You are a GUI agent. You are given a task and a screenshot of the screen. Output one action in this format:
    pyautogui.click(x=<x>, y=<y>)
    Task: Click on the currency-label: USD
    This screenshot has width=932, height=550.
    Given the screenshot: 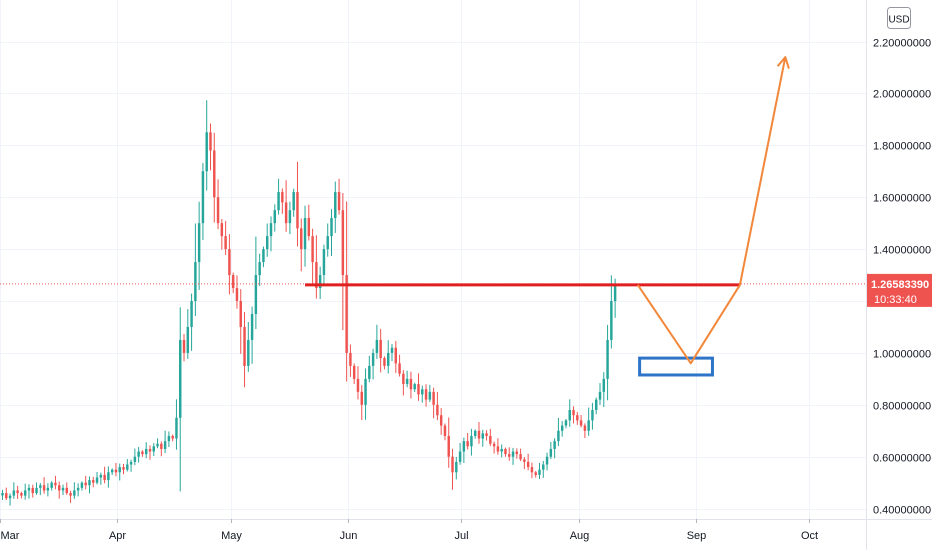 What is the action you would take?
    pyautogui.click(x=898, y=20)
    